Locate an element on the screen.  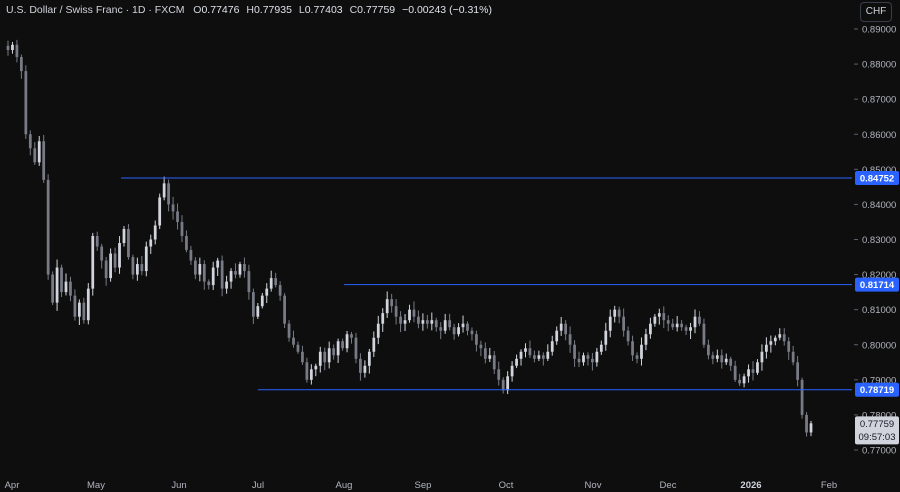
low-label: L is located at coordinates (301, 10).